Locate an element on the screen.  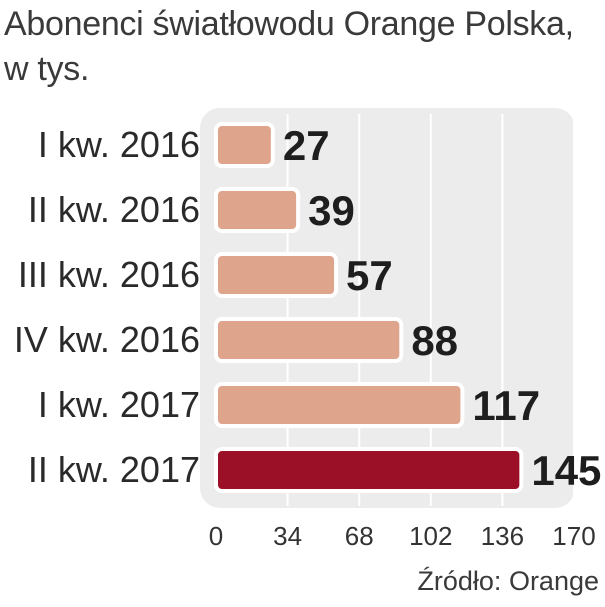
x-tick-label: 136 is located at coordinates (502, 536).